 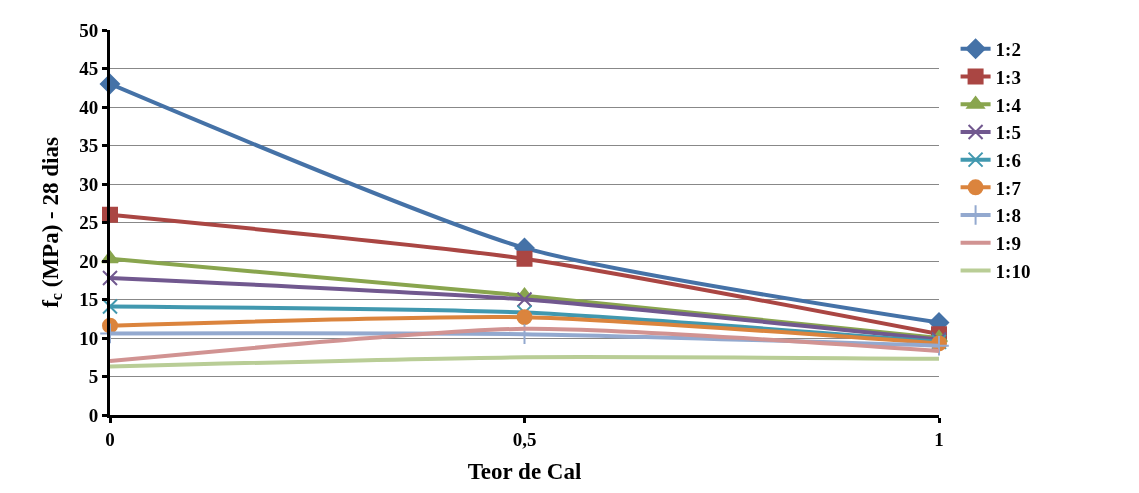 I want to click on y-tick-label: 0, so click(x=93, y=415).